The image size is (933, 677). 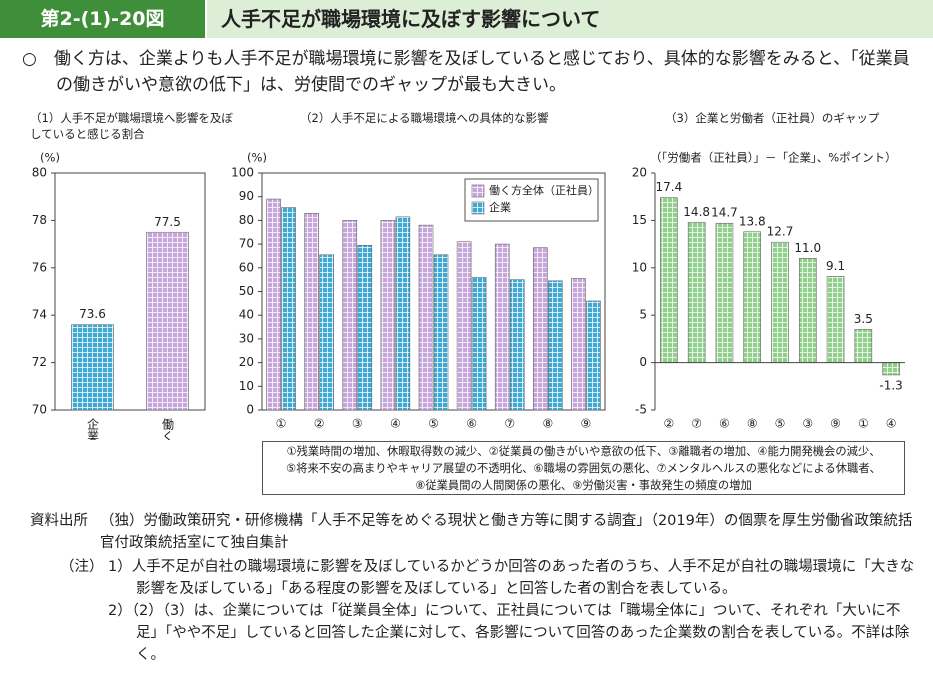 What do you see at coordinates (531, 200) in the screenshot?
I see `legend-frame` at bounding box center [531, 200].